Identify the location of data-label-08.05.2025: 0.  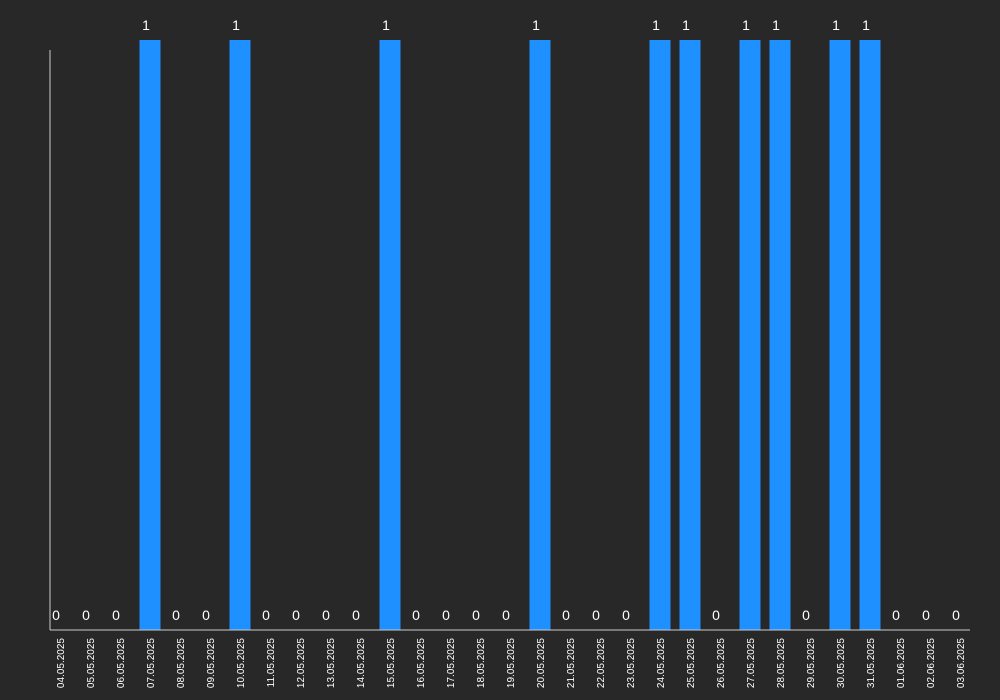
(176, 615).